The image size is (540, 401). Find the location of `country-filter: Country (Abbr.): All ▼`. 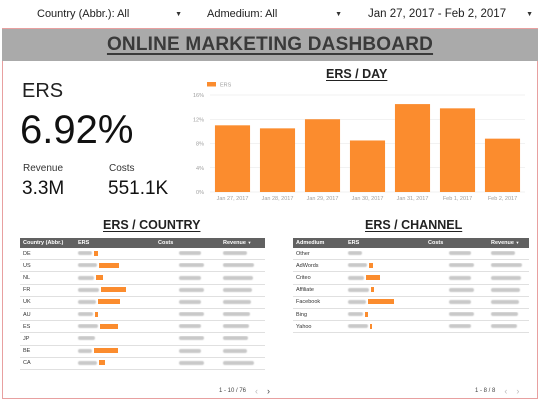

country-filter: Country (Abbr.): All ▼ is located at coordinates (109, 14).